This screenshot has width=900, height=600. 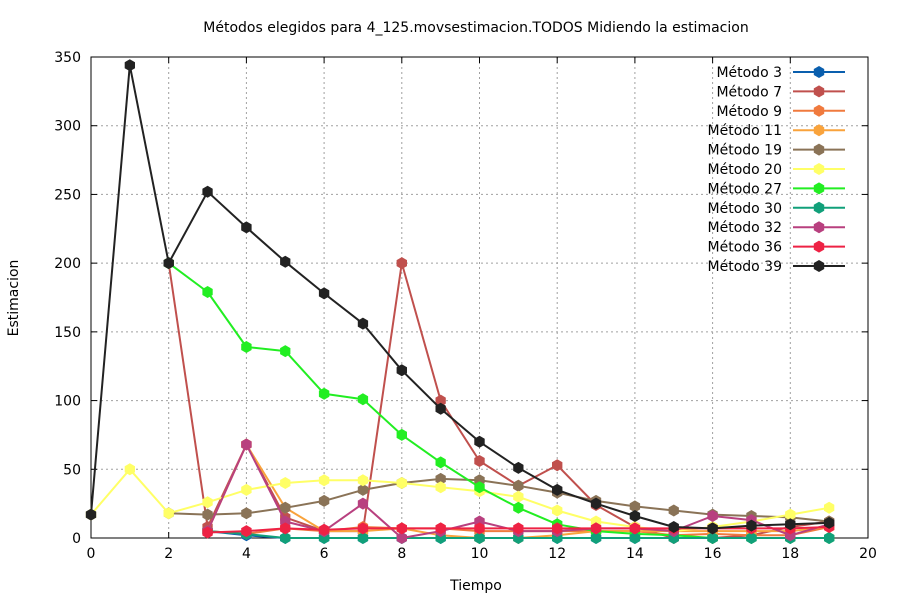 What do you see at coordinates (749, 92) in the screenshot?
I see `legend-label: Método 7` at bounding box center [749, 92].